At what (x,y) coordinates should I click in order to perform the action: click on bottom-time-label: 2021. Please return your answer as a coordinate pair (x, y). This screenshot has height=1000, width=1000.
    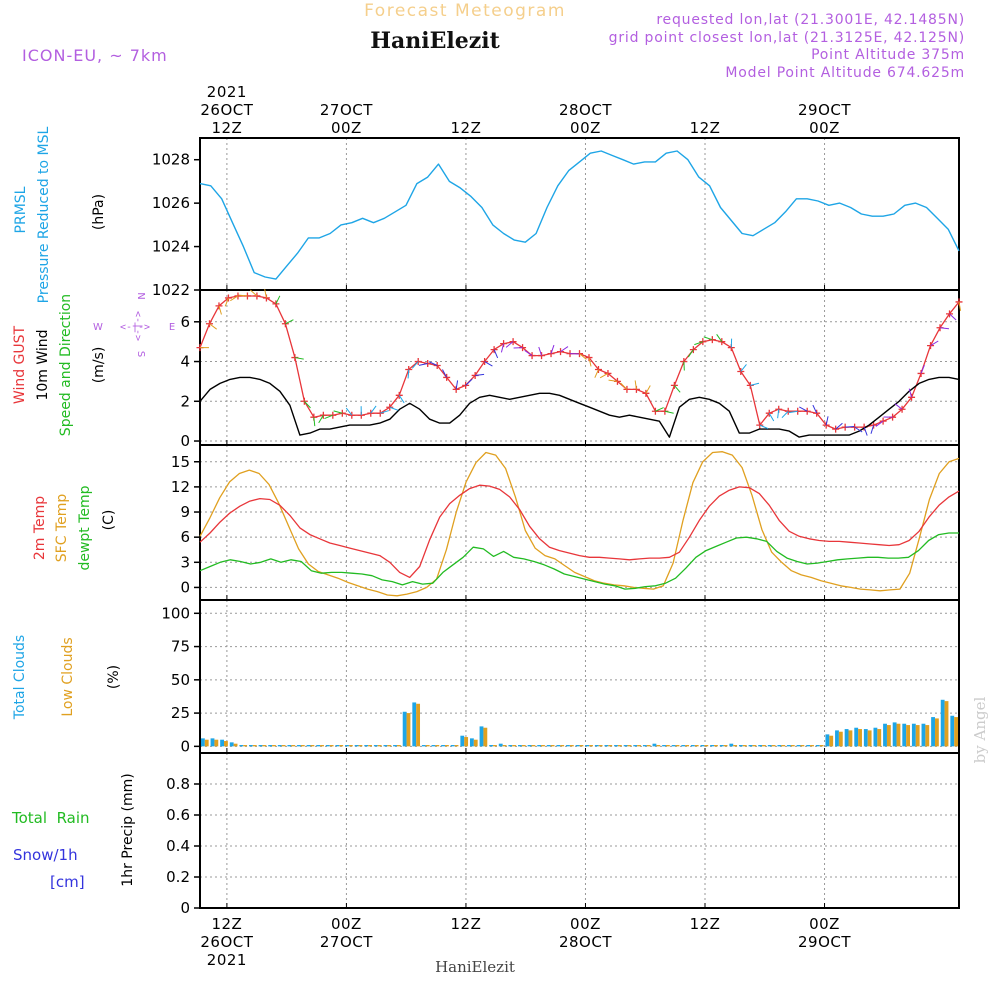
    Looking at the image, I should click on (227, 960).